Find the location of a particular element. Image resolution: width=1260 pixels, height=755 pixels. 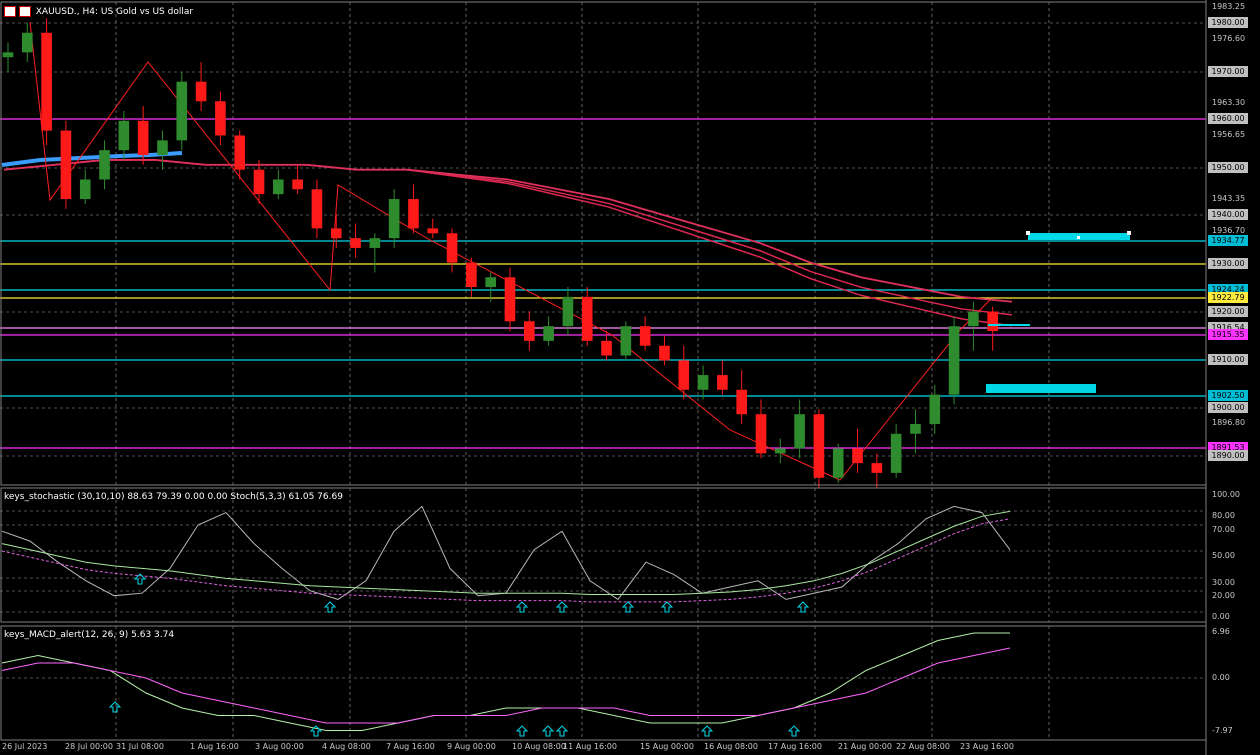

price-axis-label: 1963.30 is located at coordinates (1229, 102).